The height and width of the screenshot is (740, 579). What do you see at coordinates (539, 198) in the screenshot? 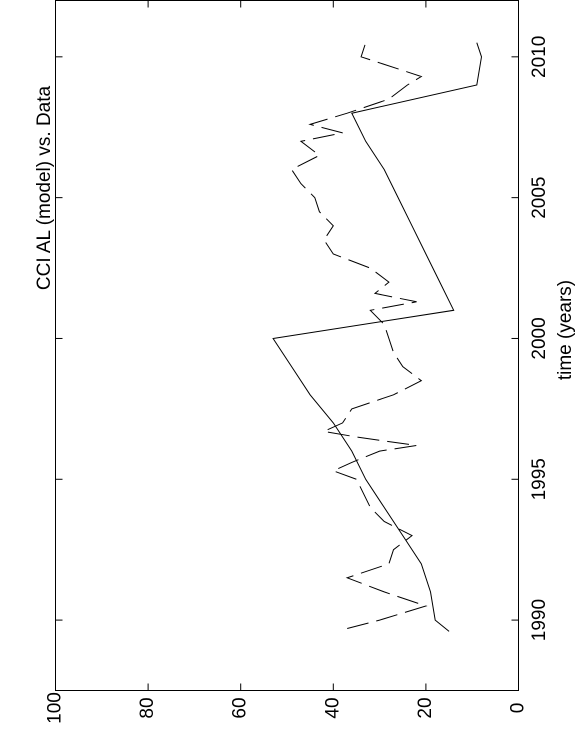
I see `x-tick-label: 2005` at bounding box center [539, 198].